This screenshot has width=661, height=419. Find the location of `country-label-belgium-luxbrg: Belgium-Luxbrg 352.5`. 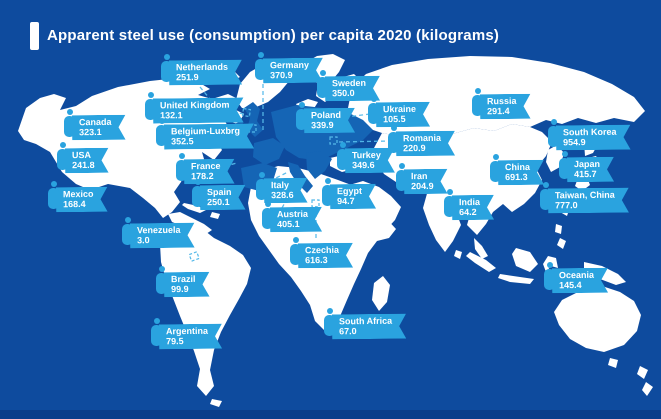

country-label-belgium-luxbrg: Belgium-Luxbrg 352.5 is located at coordinates (205, 133).